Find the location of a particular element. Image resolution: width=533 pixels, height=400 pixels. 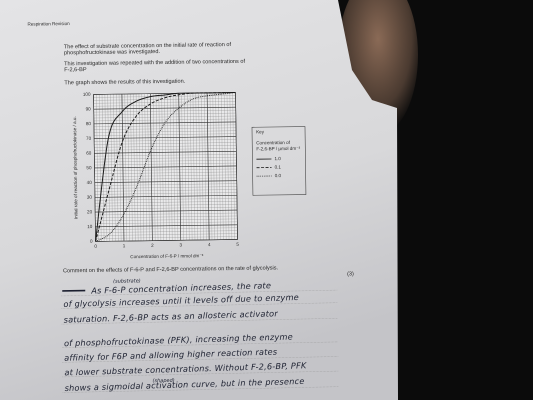

key-label: 0.0 is located at coordinates (278, 175).